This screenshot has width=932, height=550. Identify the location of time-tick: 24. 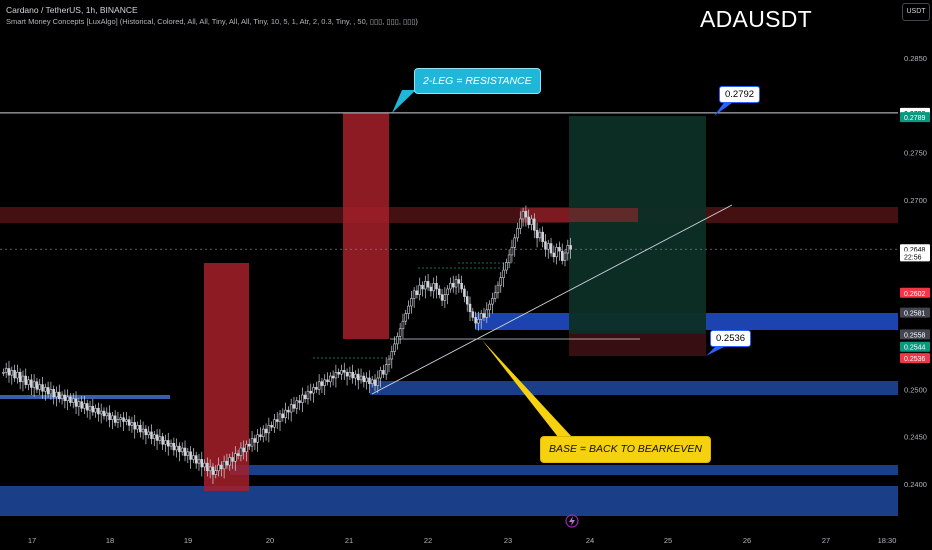
(590, 540).